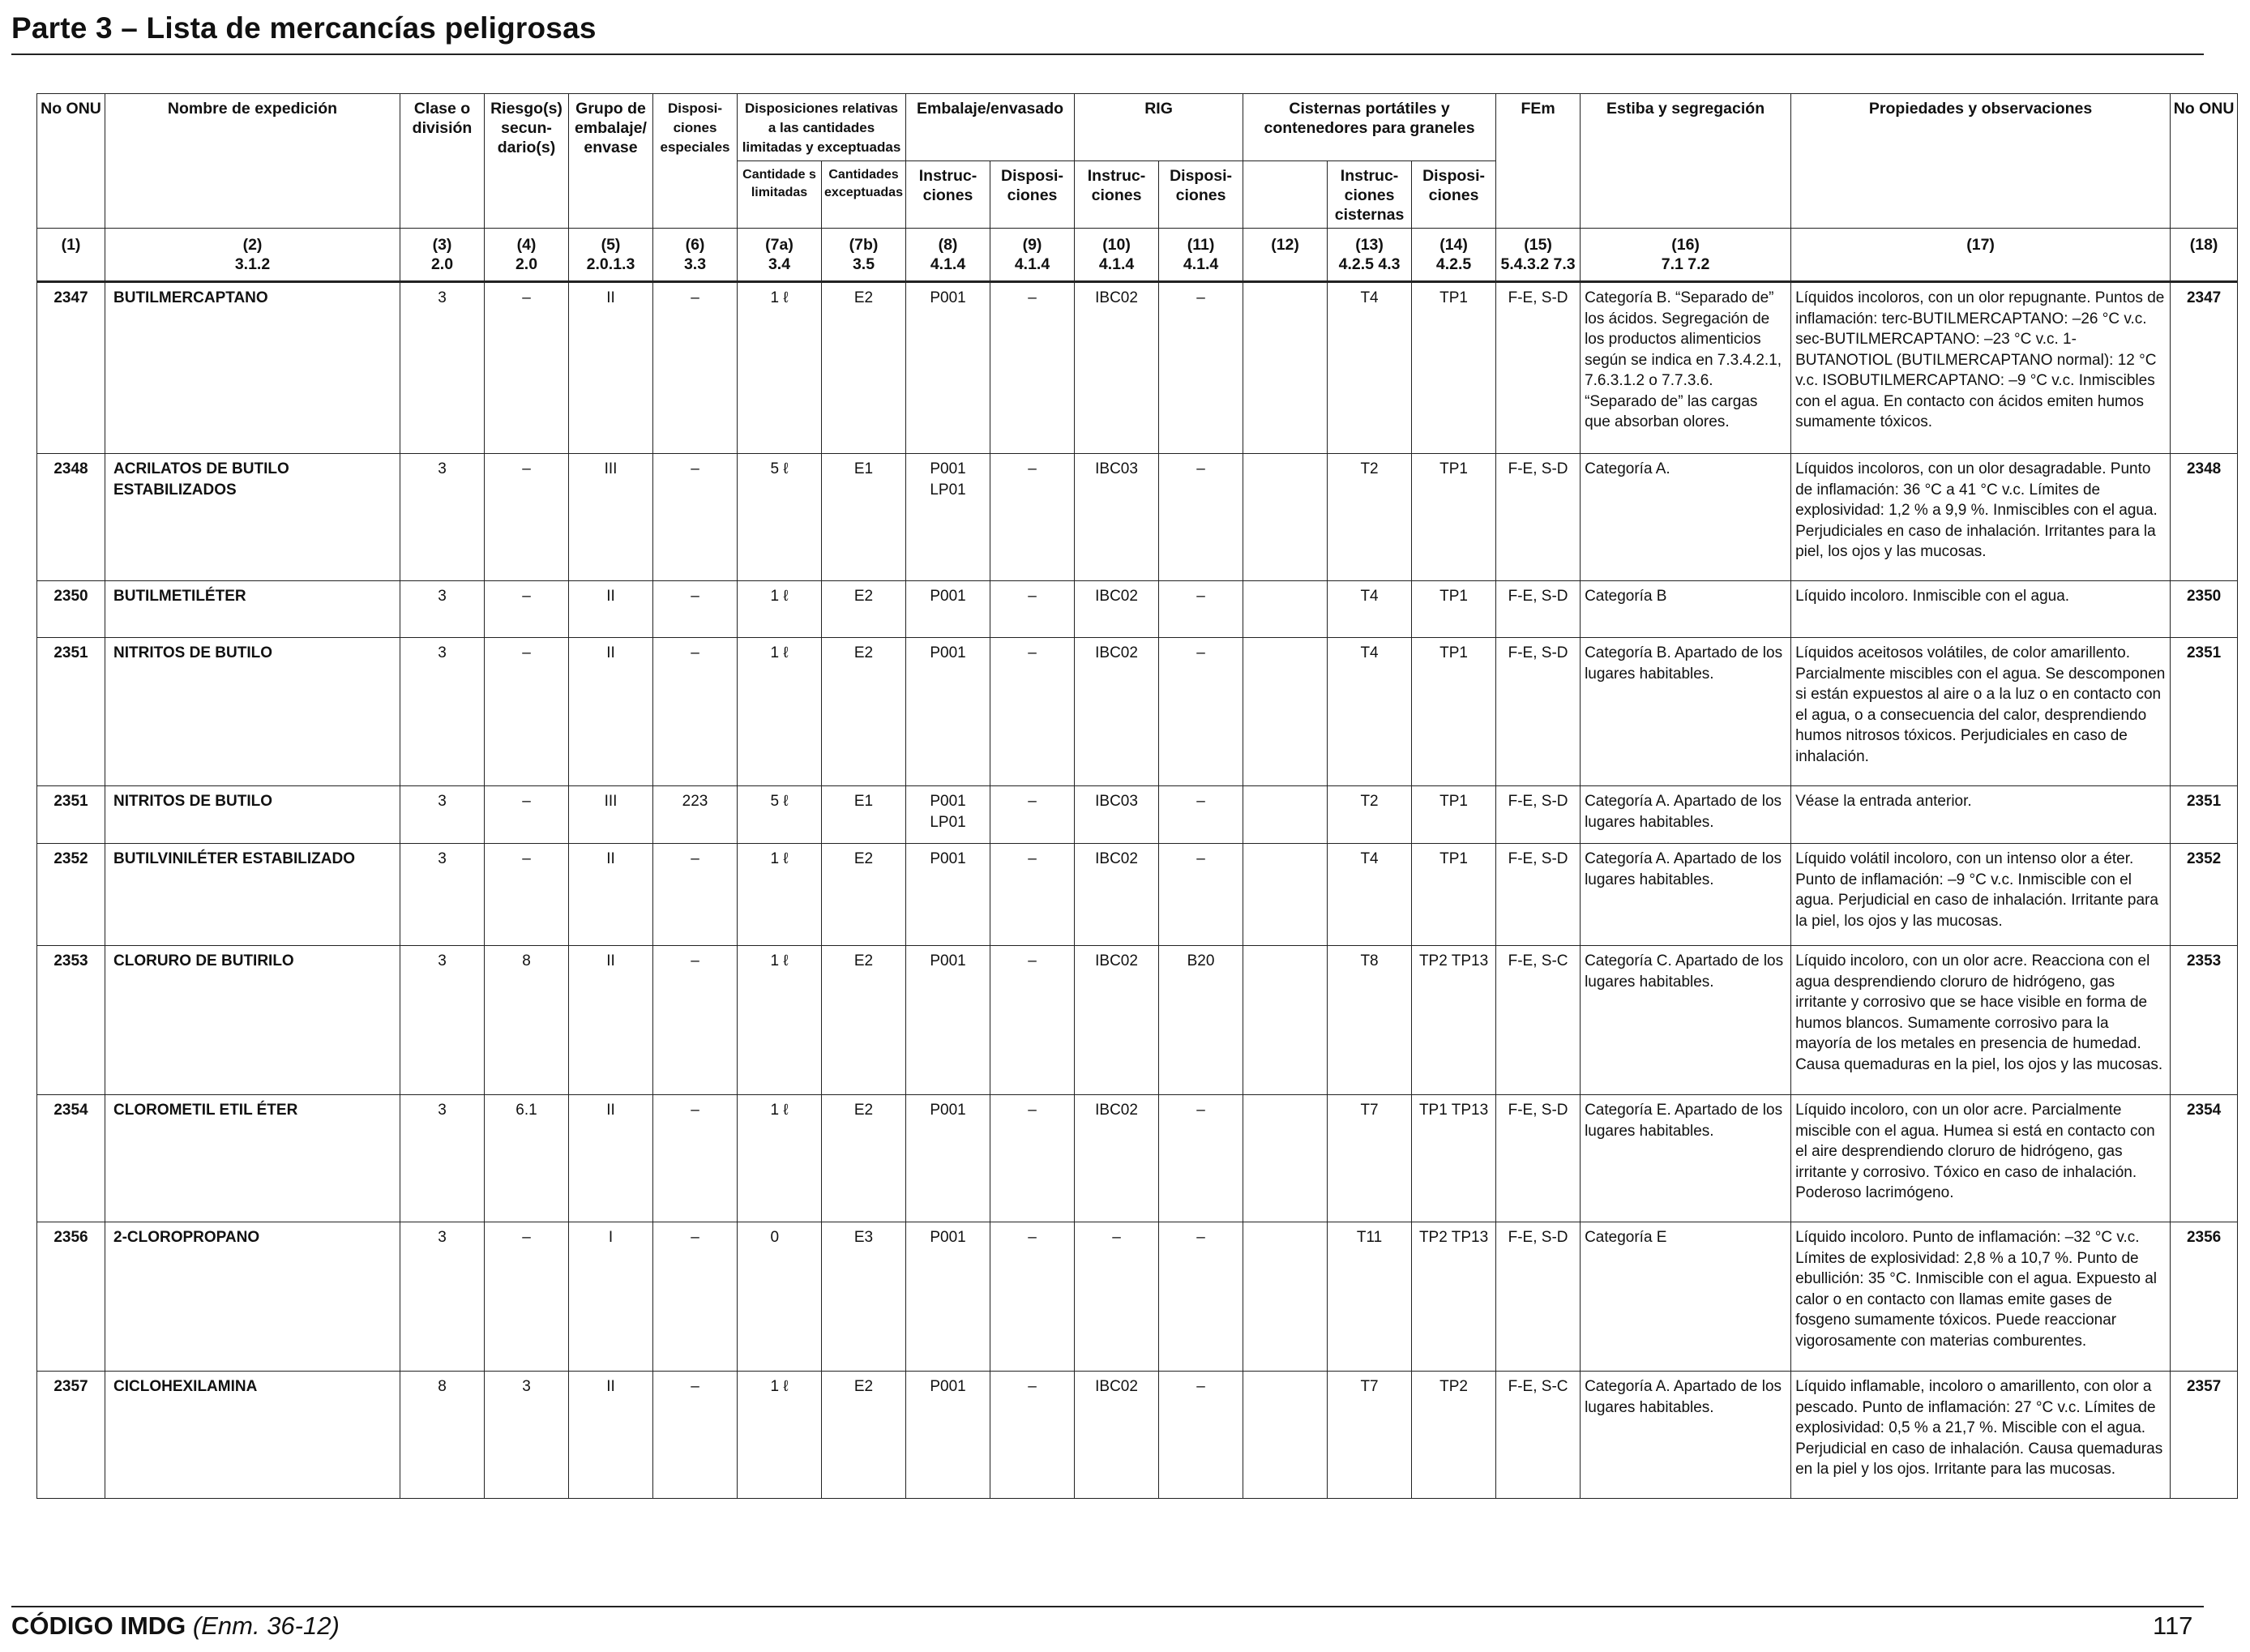 The width and height of the screenshot is (2250, 1652). Describe the element at coordinates (2204, 652) in the screenshot. I see `un-number-right: 2351` at that location.